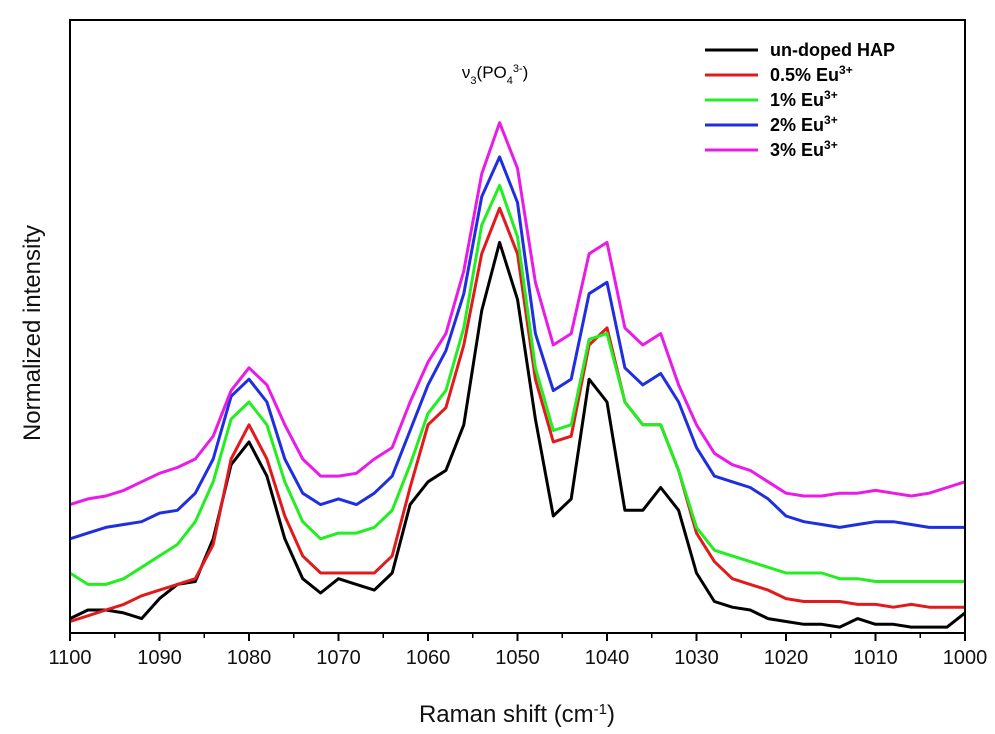 The width and height of the screenshot is (995, 734). What do you see at coordinates (338, 658) in the screenshot?
I see `x-tick-label-3: 1070` at bounding box center [338, 658].